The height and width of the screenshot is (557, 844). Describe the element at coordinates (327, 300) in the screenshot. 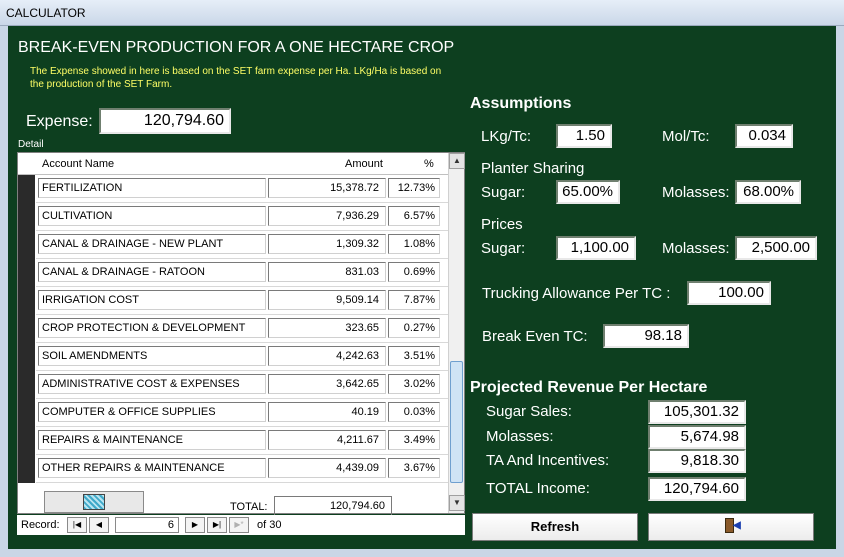

I see `amount-cell: 9,509.14` at that location.